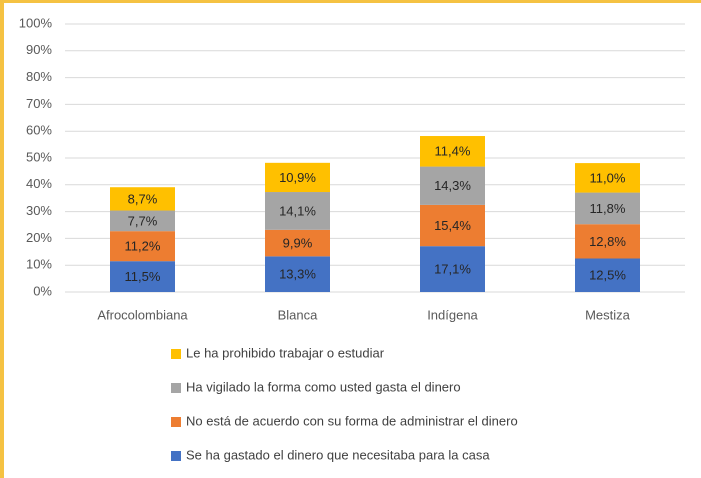  Describe the element at coordinates (285, 352) in the screenshot. I see `legend-label: Le ha prohibido trabajar o estudiar` at that location.